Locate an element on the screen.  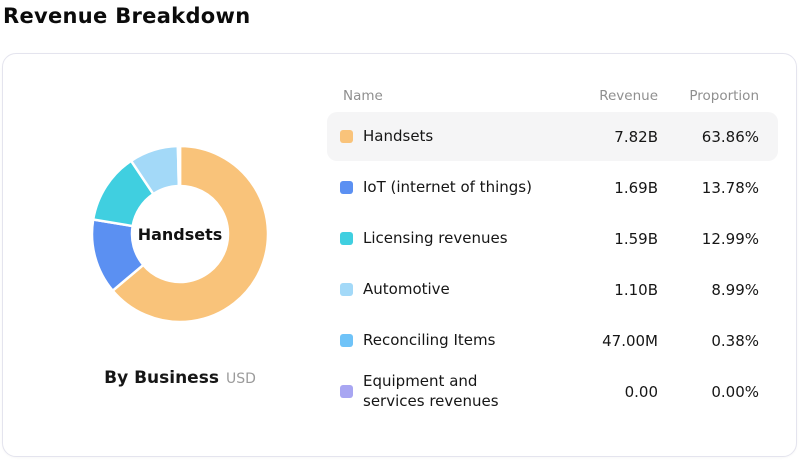
page-title: Revenue Breakdown is located at coordinates (127, 16).